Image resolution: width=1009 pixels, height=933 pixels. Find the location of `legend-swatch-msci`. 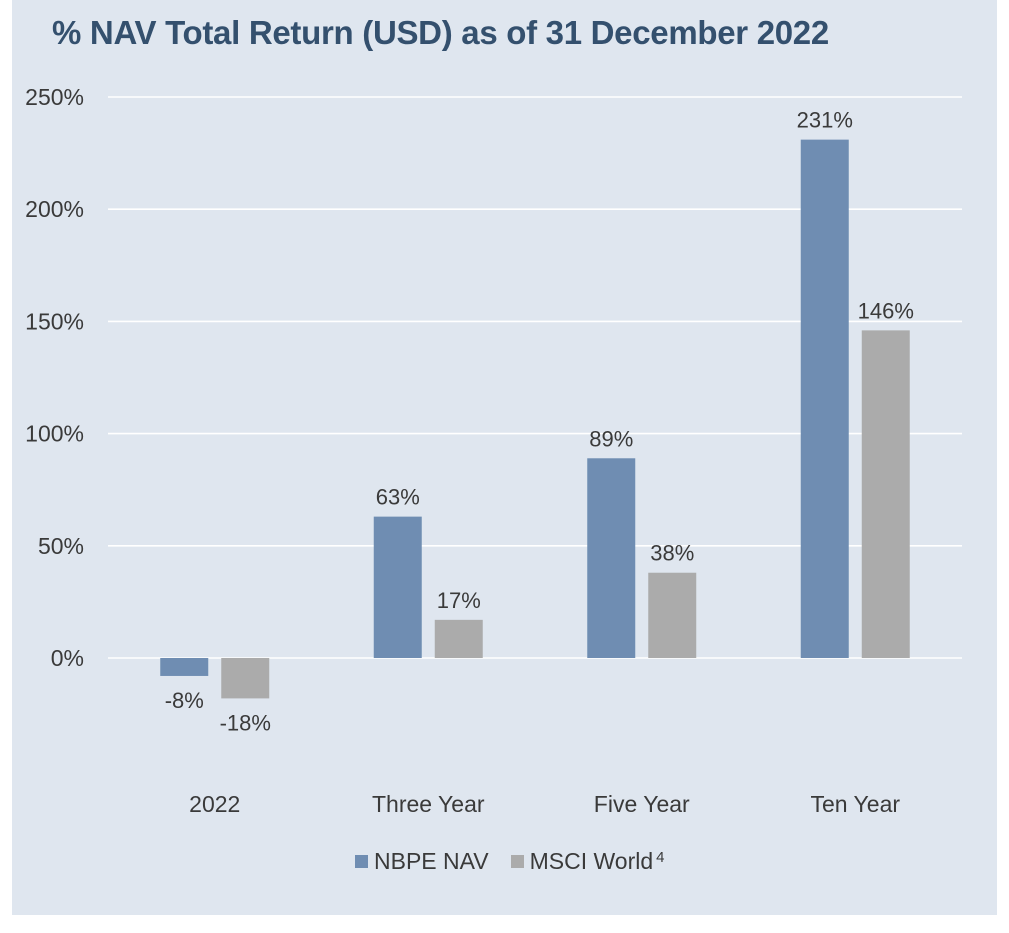

legend-swatch-msci is located at coordinates (517, 861).